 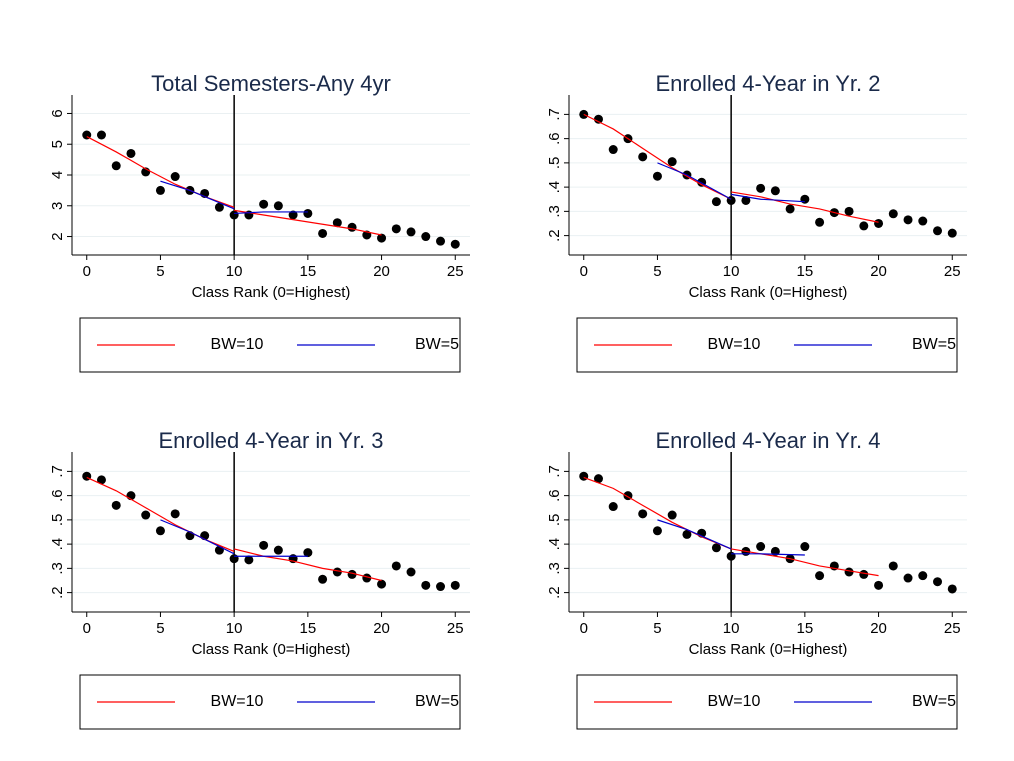 What do you see at coordinates (57, 144) in the screenshot?
I see `y-tick-label: 5` at bounding box center [57, 144].